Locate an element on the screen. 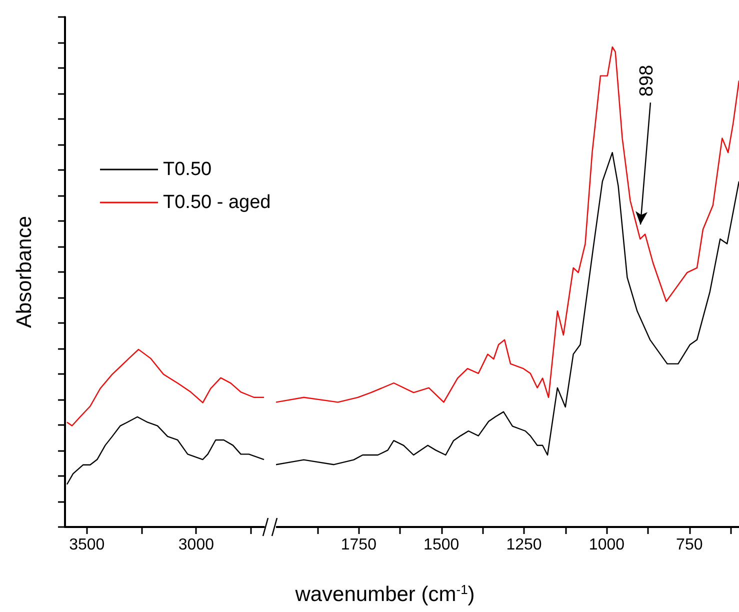 Image resolution: width=739 pixels, height=612 pixels. annotation: 898 is located at coordinates (647, 80).